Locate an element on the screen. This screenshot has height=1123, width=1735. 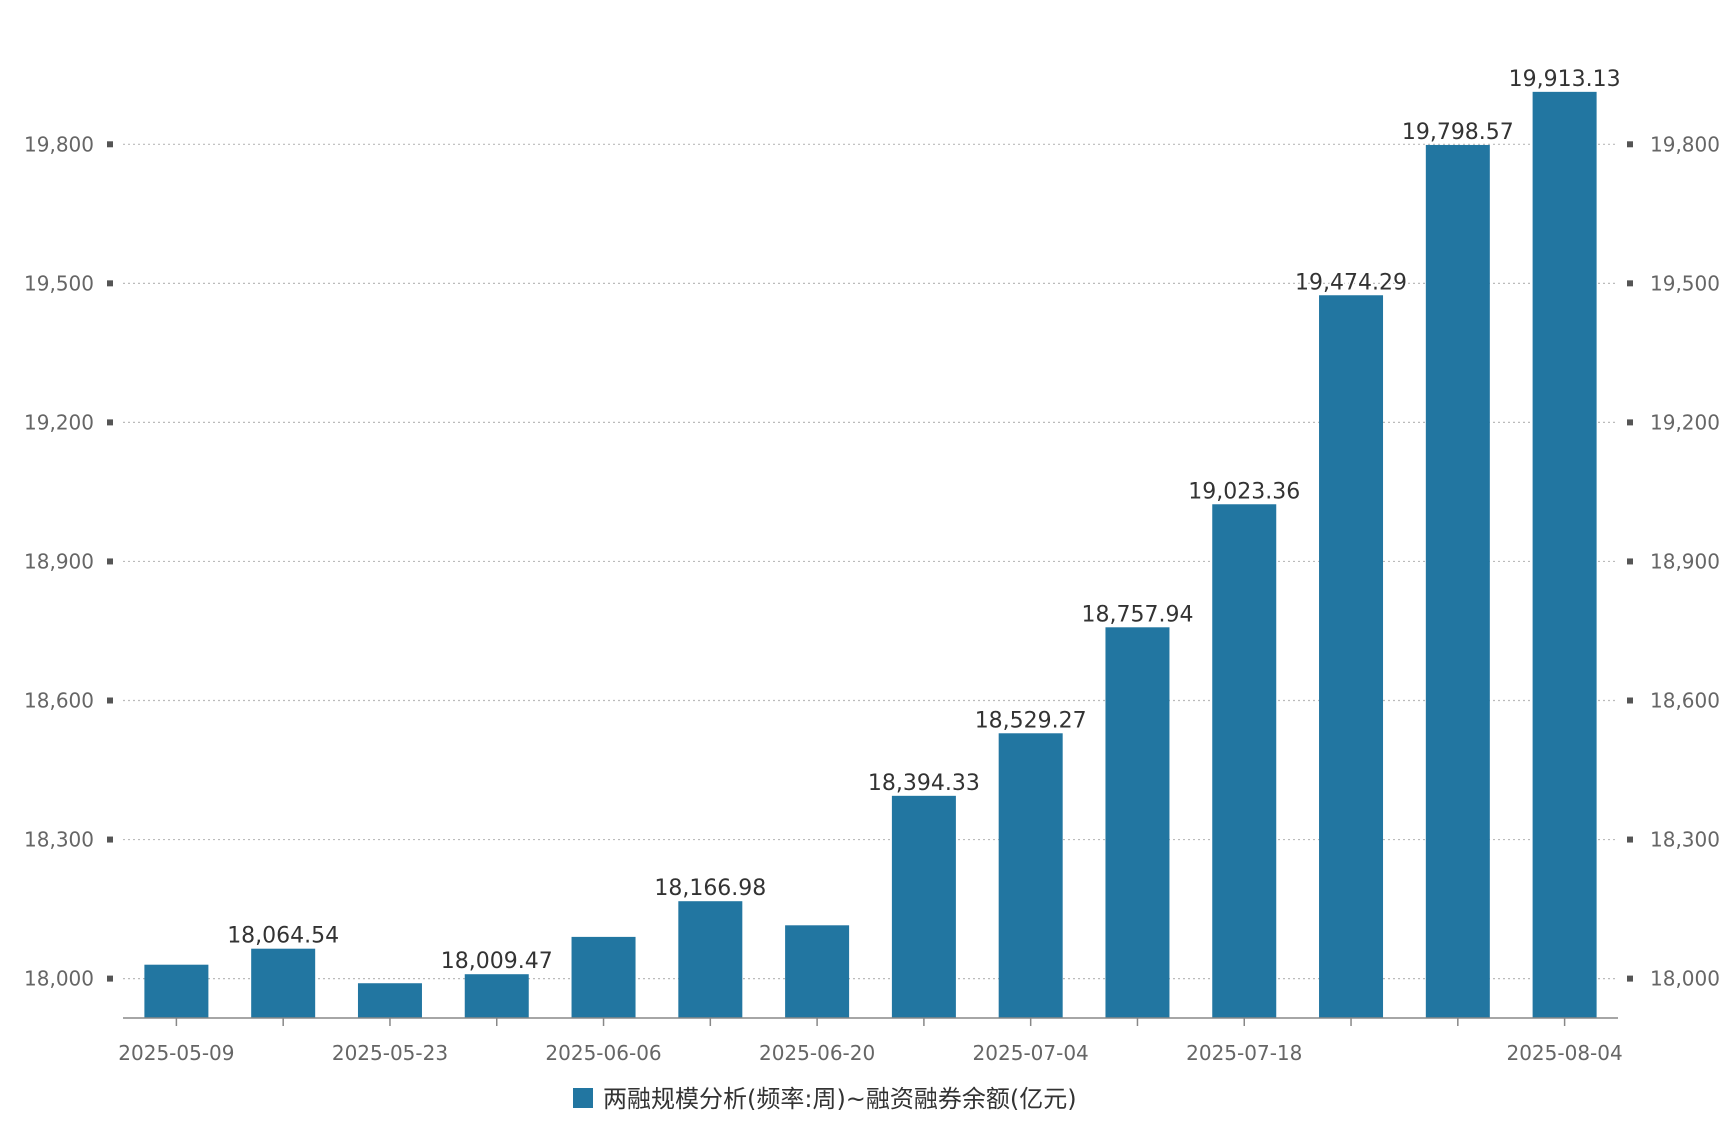
legend-swatch is located at coordinates (583, 1098).